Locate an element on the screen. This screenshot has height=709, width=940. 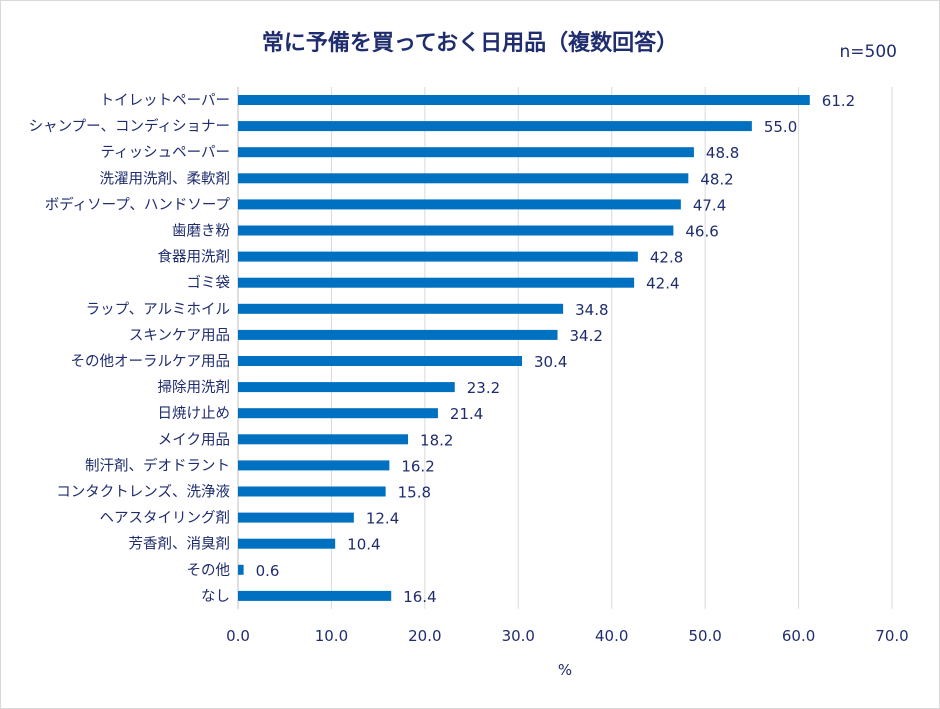
x-tick-label: 10.0 is located at coordinates (331, 636).